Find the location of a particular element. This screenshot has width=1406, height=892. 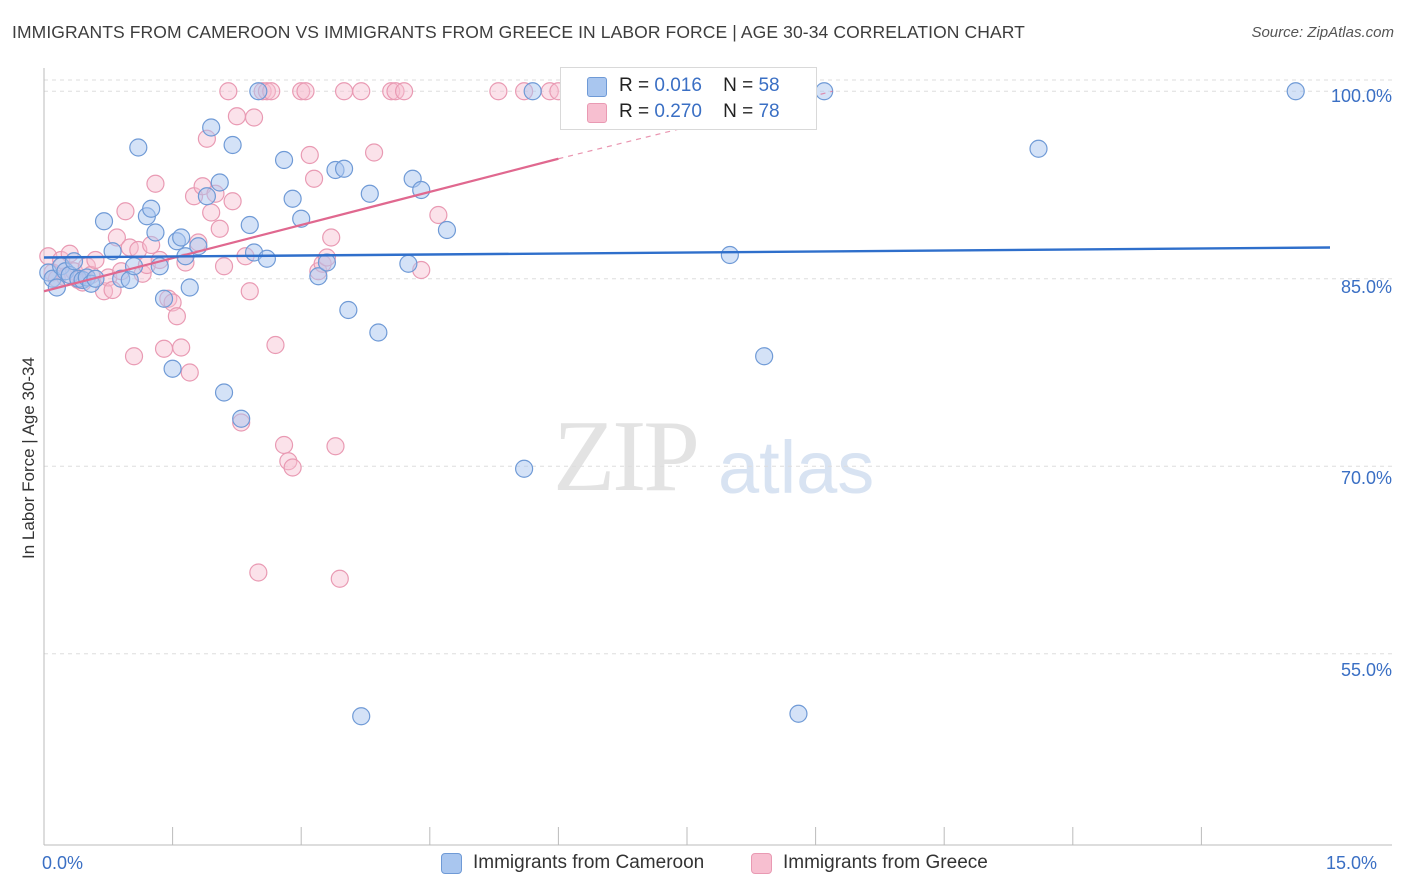

source-label: Source: ZipAtlas.com is located at coordinates (1322, 32).